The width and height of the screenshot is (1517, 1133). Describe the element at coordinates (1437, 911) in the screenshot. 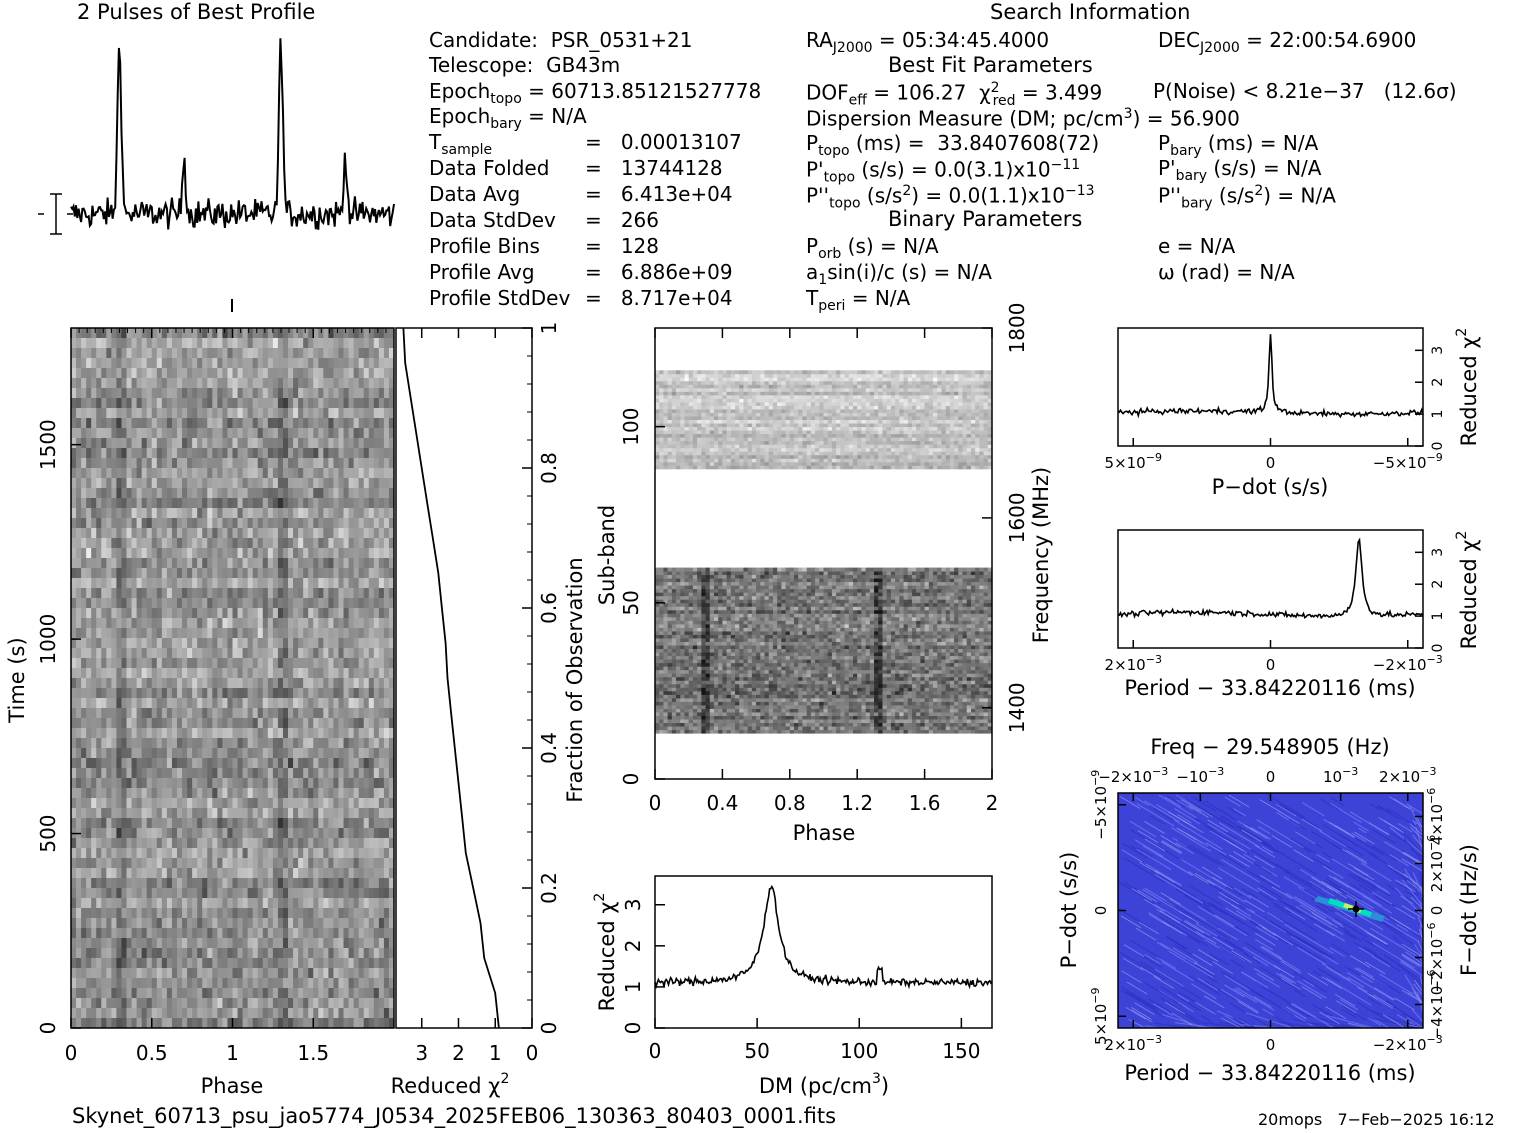

I see `ppdot-right-tick: 0` at that location.